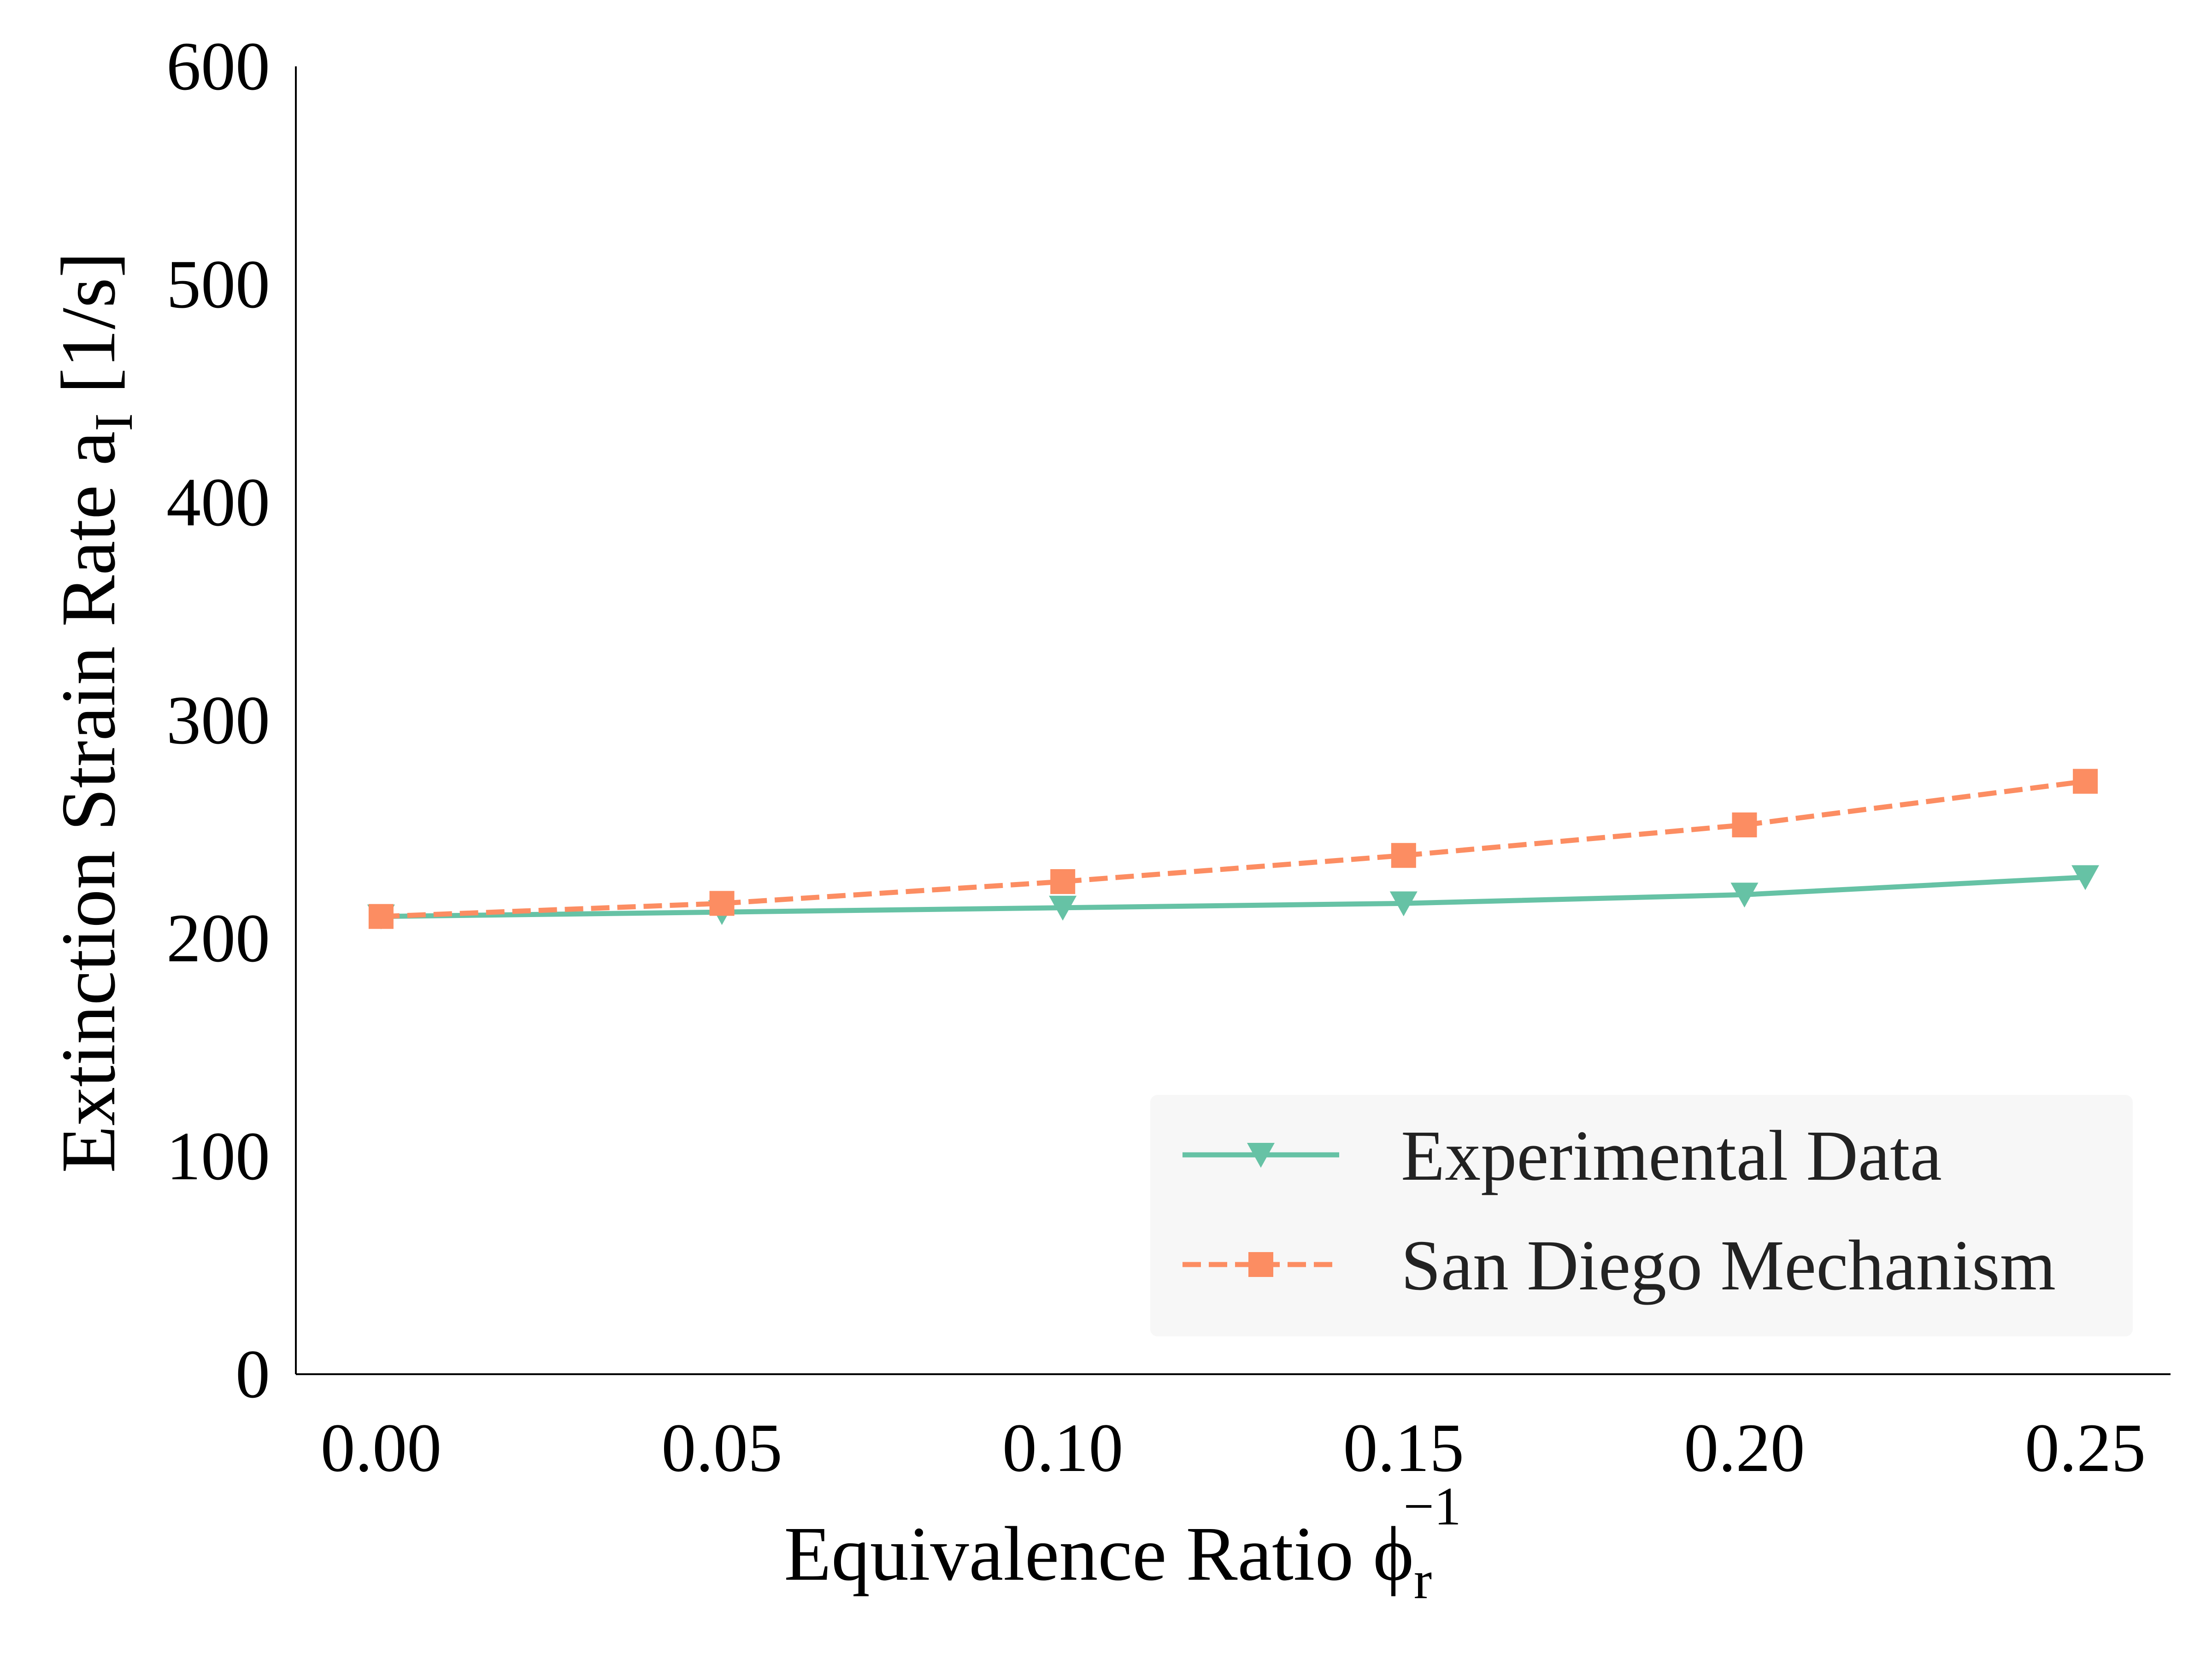  I want to click on y-tick-label: 300, so click(218, 720).